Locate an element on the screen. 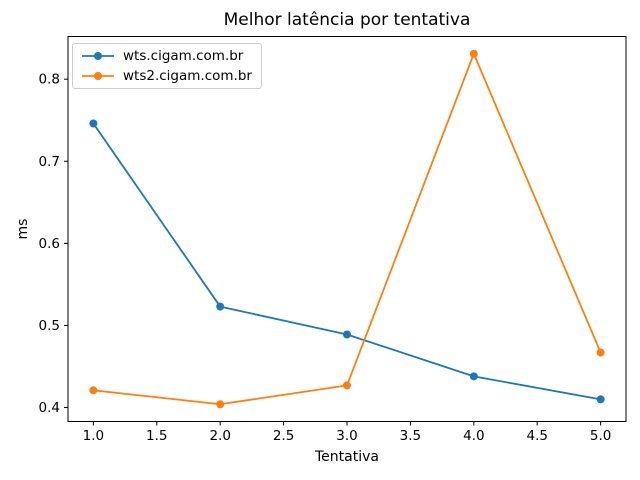  y-tick-label: 0.5 is located at coordinates (49, 326).